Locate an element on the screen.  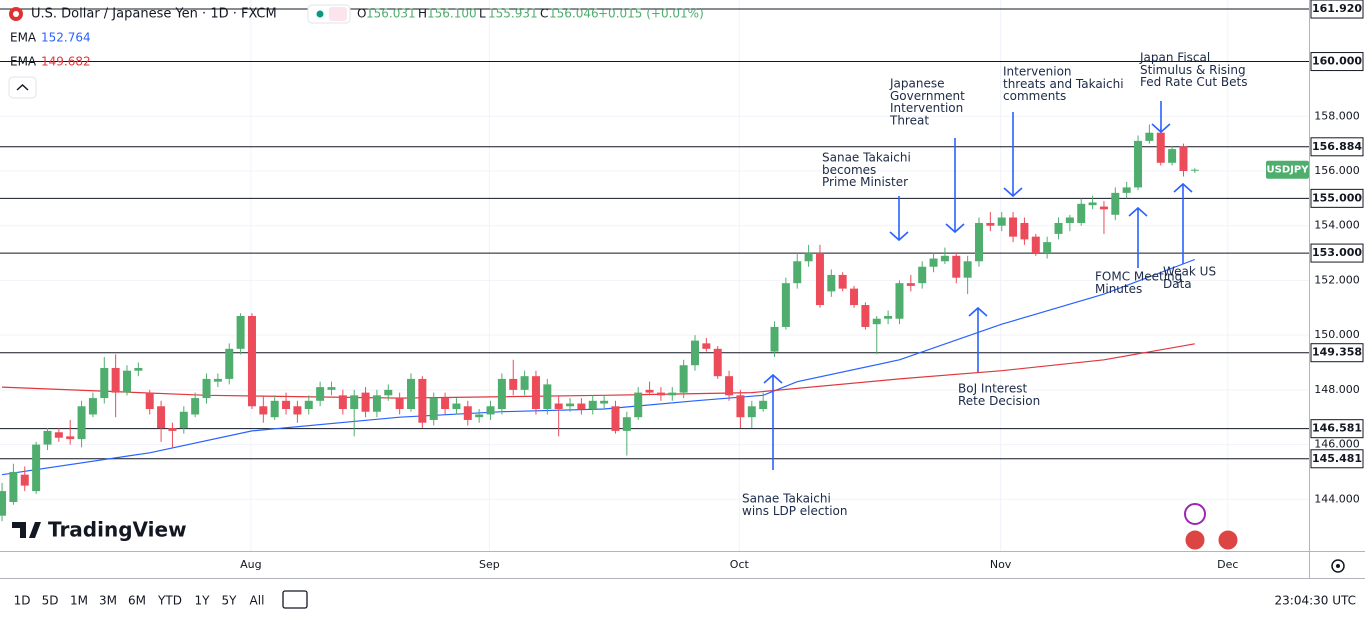
indicator-value: 152.764 is located at coordinates (66, 38).